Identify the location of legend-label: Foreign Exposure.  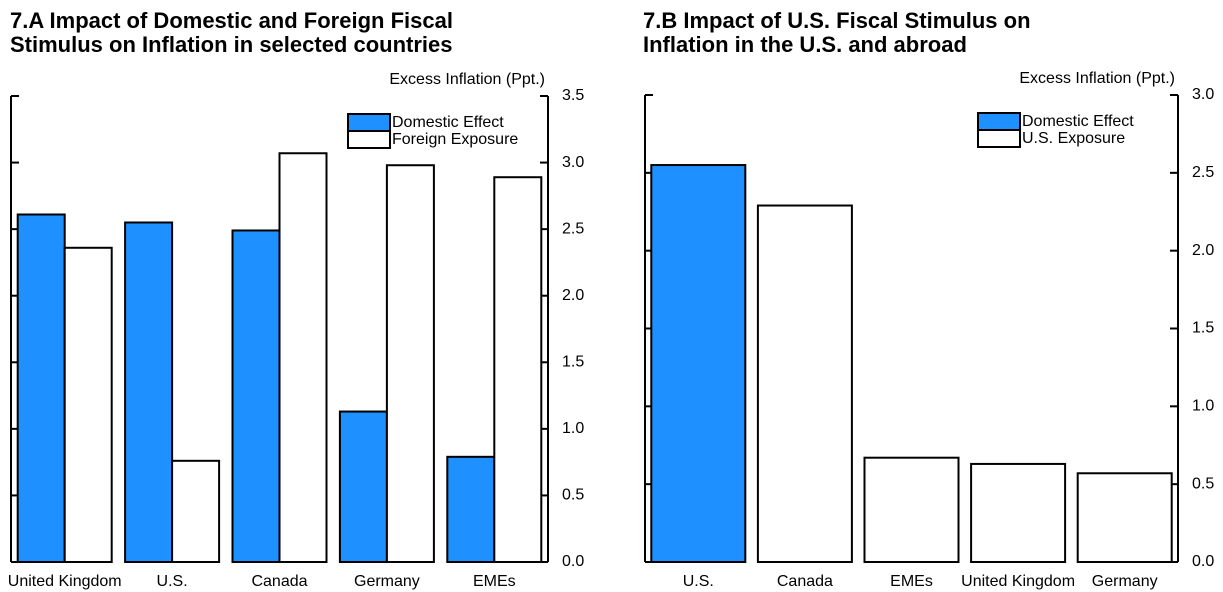
(455, 139).